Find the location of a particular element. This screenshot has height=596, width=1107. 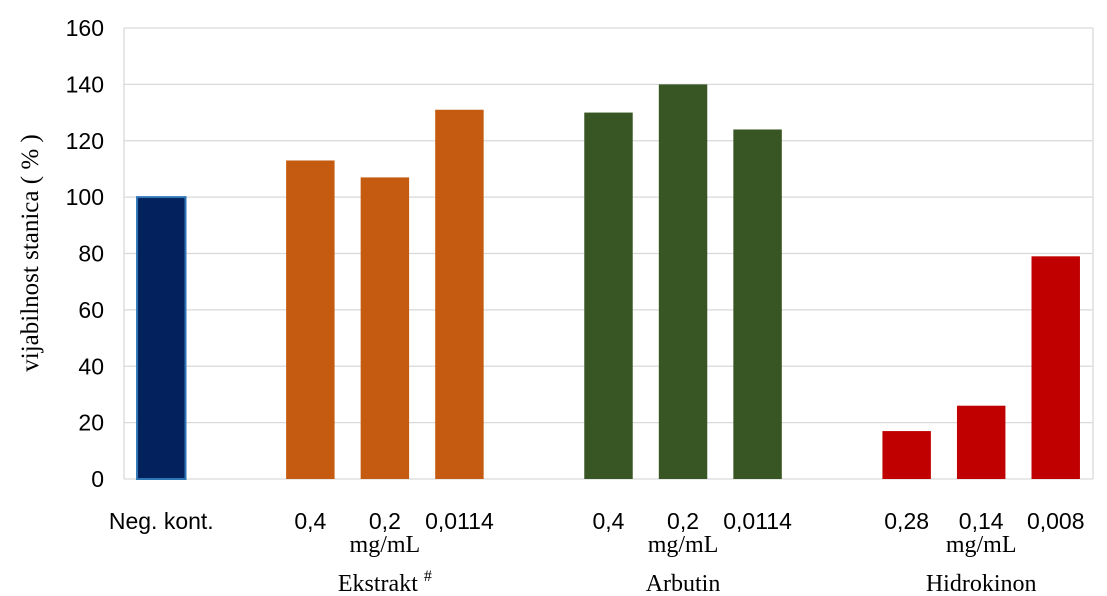

unit-labels: mg/mL mg/mL mg/mL is located at coordinates (683, 545).